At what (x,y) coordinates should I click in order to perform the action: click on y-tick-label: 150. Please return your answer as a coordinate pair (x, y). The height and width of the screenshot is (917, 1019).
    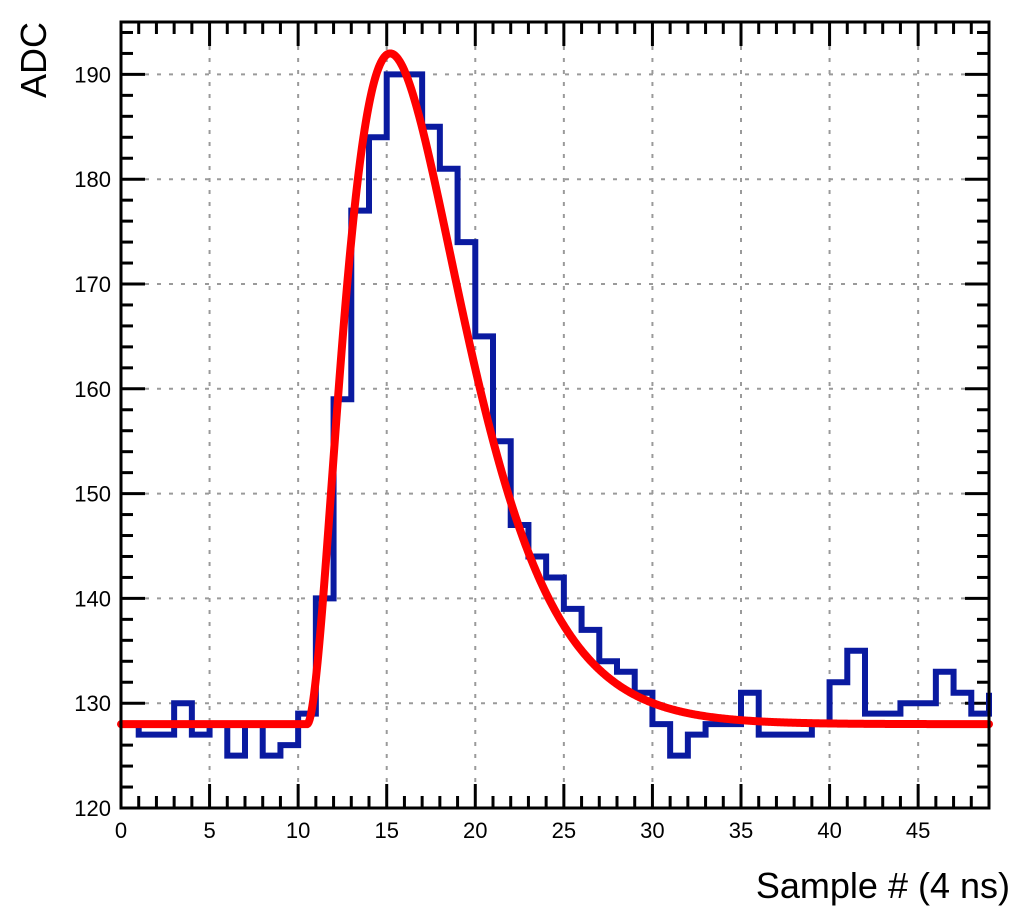
    Looking at the image, I should click on (92, 494).